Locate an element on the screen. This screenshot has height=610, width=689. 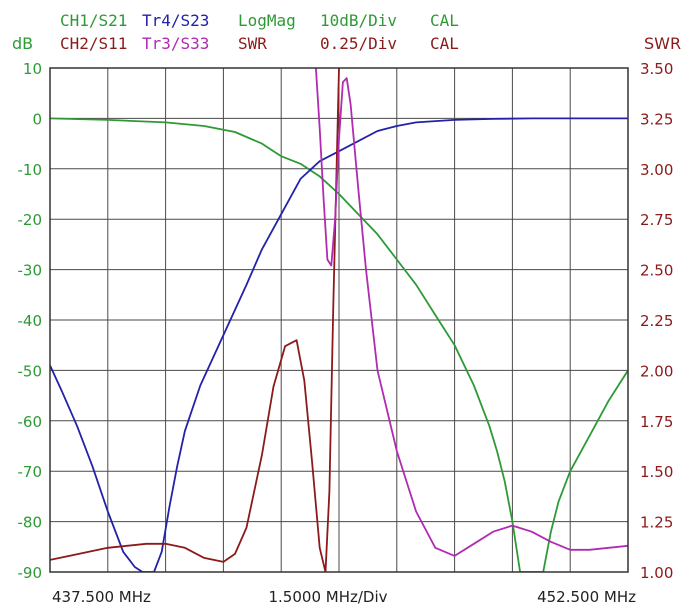
right-tick-label: 3.00 is located at coordinates (656, 170).